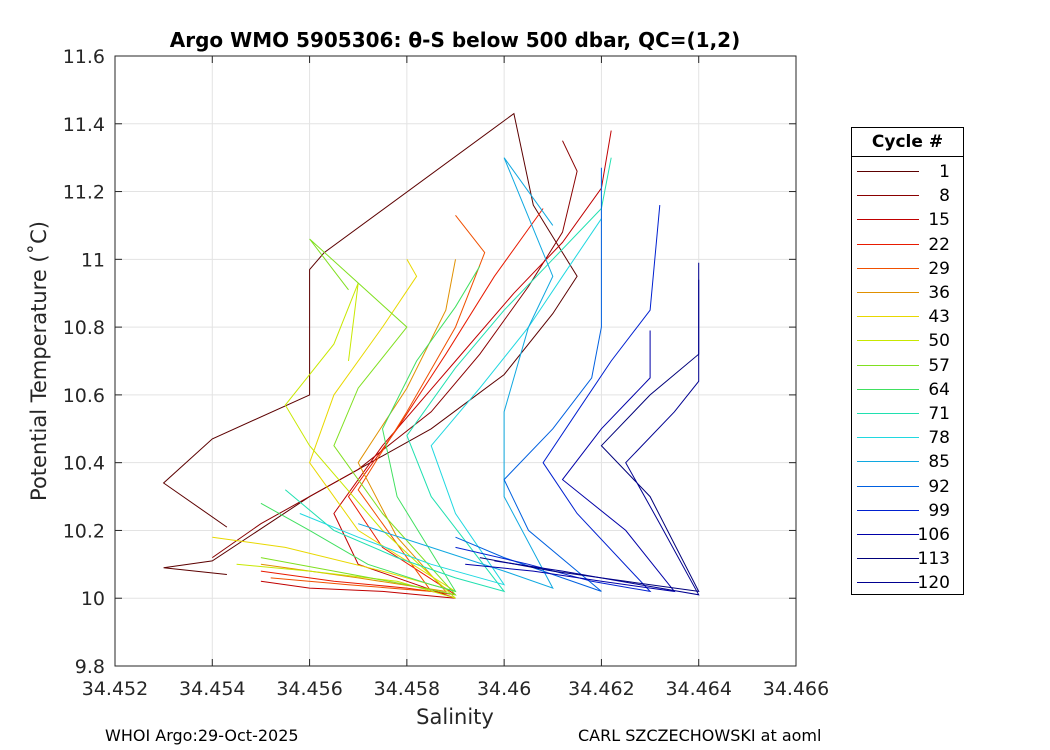  I want to click on legend-label: 8, so click(944, 196).